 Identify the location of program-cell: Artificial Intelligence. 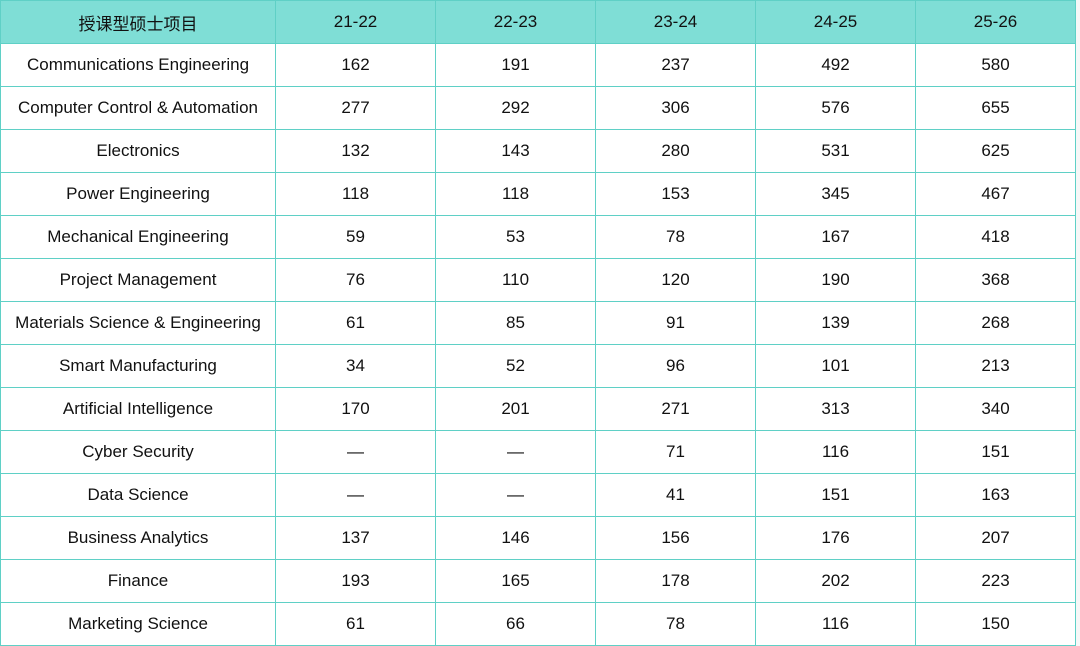
(138, 409).